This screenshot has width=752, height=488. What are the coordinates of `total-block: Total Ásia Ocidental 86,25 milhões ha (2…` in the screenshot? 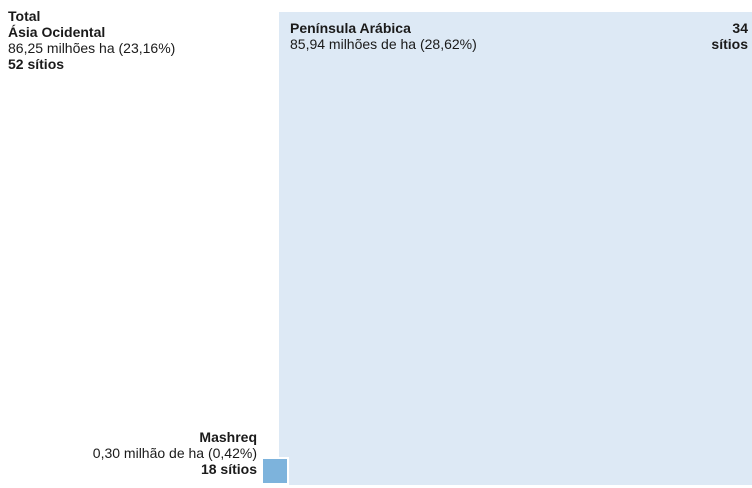 It's located at (91, 40).